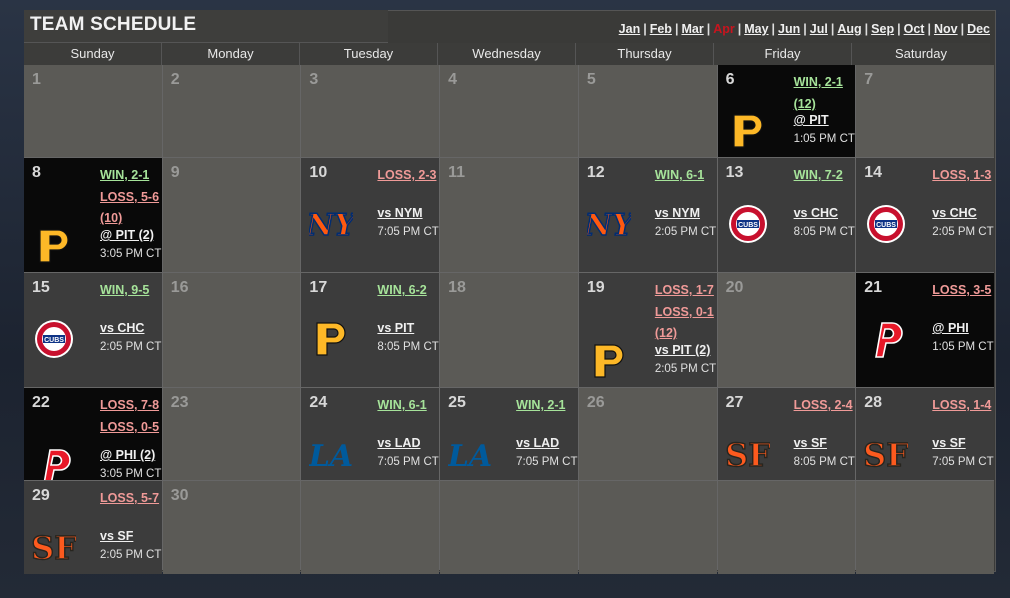 Image resolution: width=1010 pixels, height=598 pixels. I want to click on game-result-link: LOSS, 1-4, so click(962, 405).